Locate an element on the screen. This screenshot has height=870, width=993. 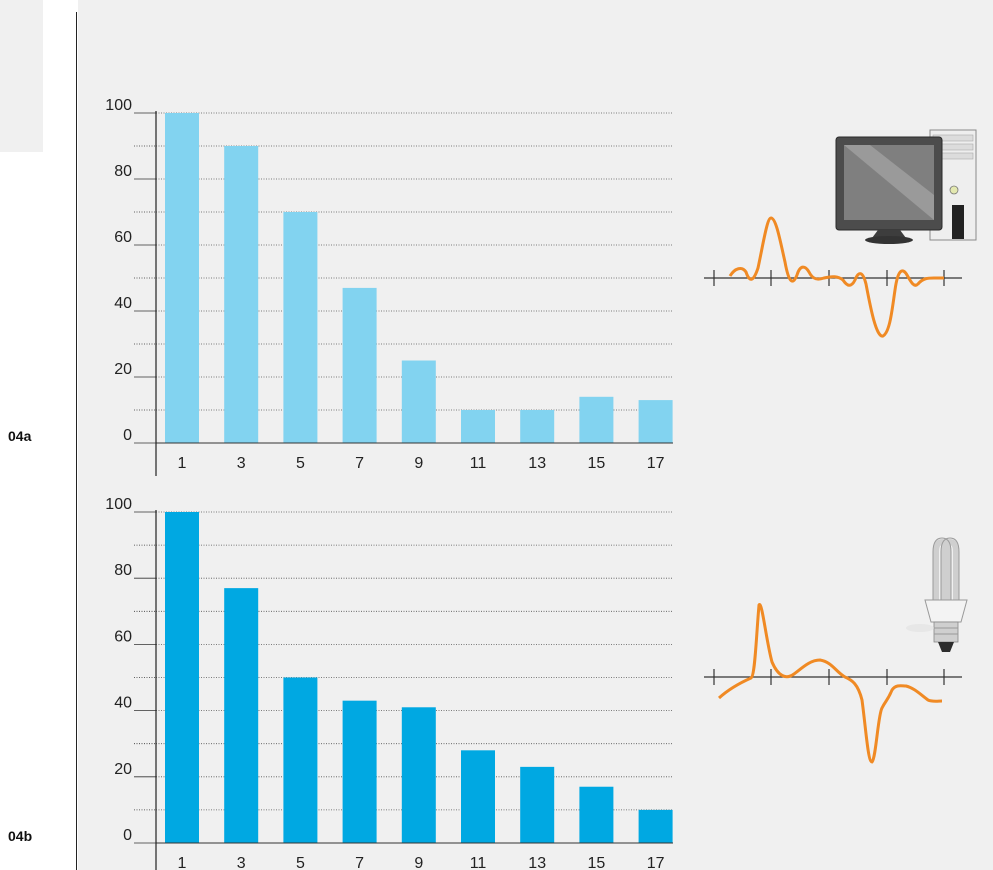
desktop-computer-icon is located at coordinates (906, 186).